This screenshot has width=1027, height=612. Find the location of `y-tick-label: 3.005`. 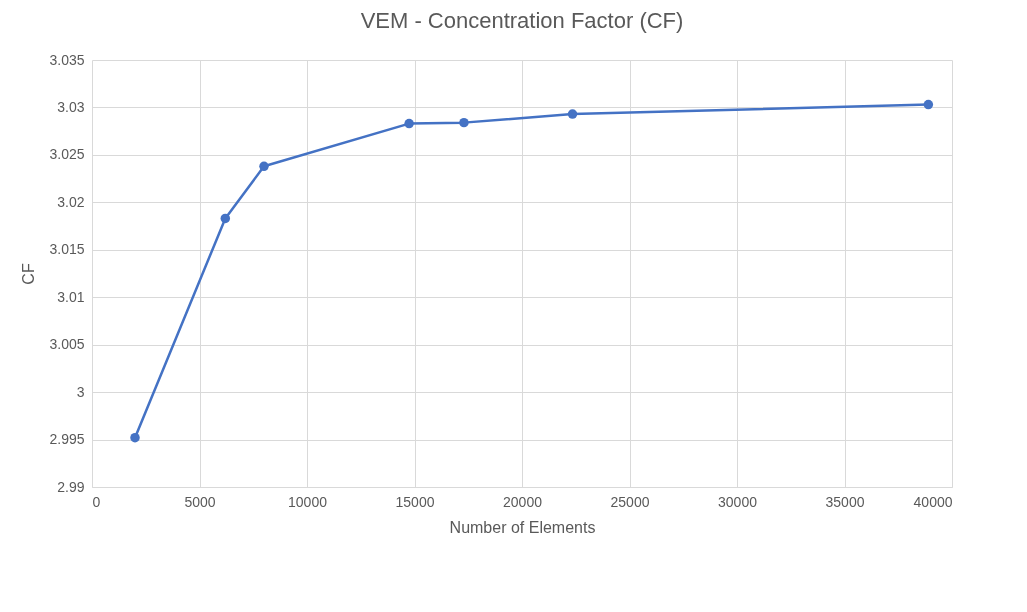

y-tick-label: 3.005 is located at coordinates (67, 344).